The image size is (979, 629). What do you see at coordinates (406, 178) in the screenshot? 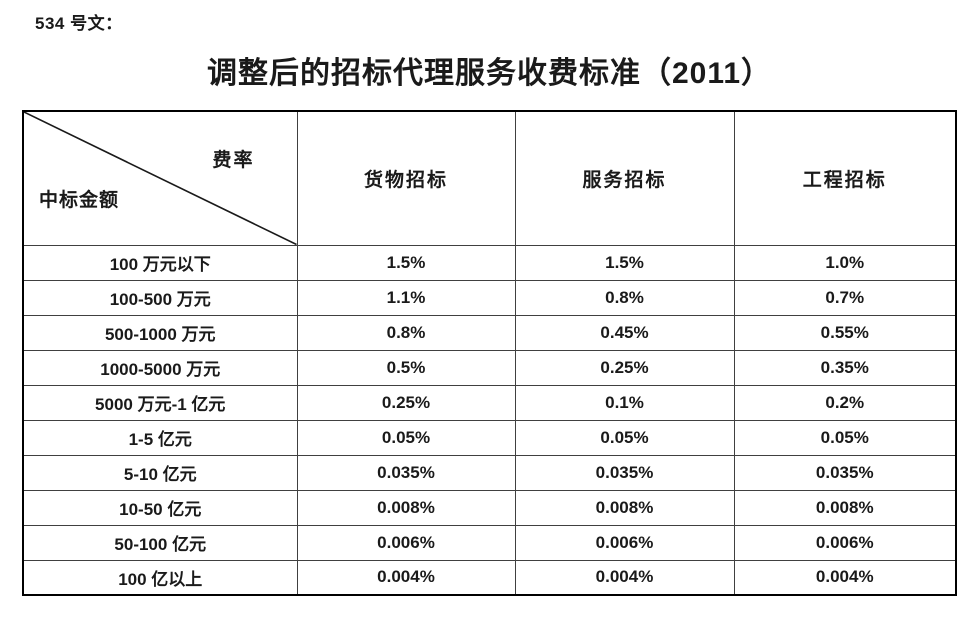
I see `column-header-goods-bidding: 货物招标` at bounding box center [406, 178].